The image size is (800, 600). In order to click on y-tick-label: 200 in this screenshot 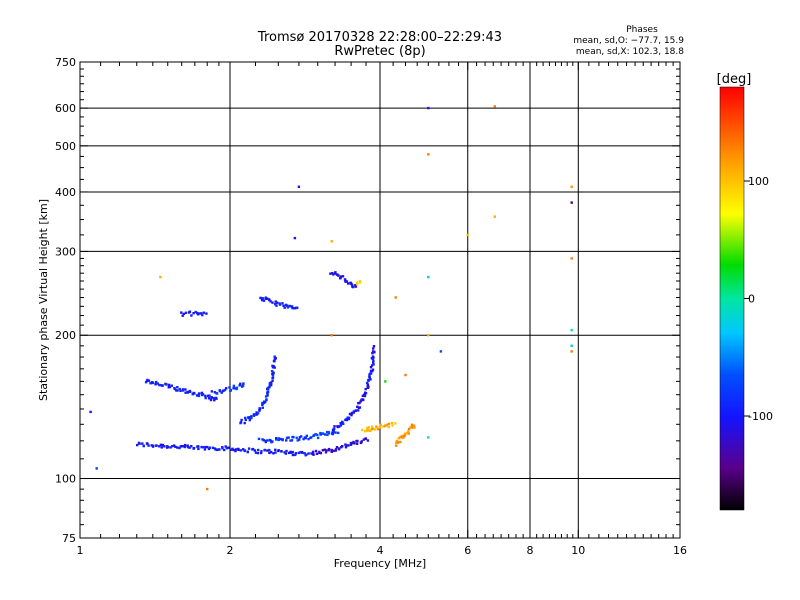, I will do `click(65, 335)`.